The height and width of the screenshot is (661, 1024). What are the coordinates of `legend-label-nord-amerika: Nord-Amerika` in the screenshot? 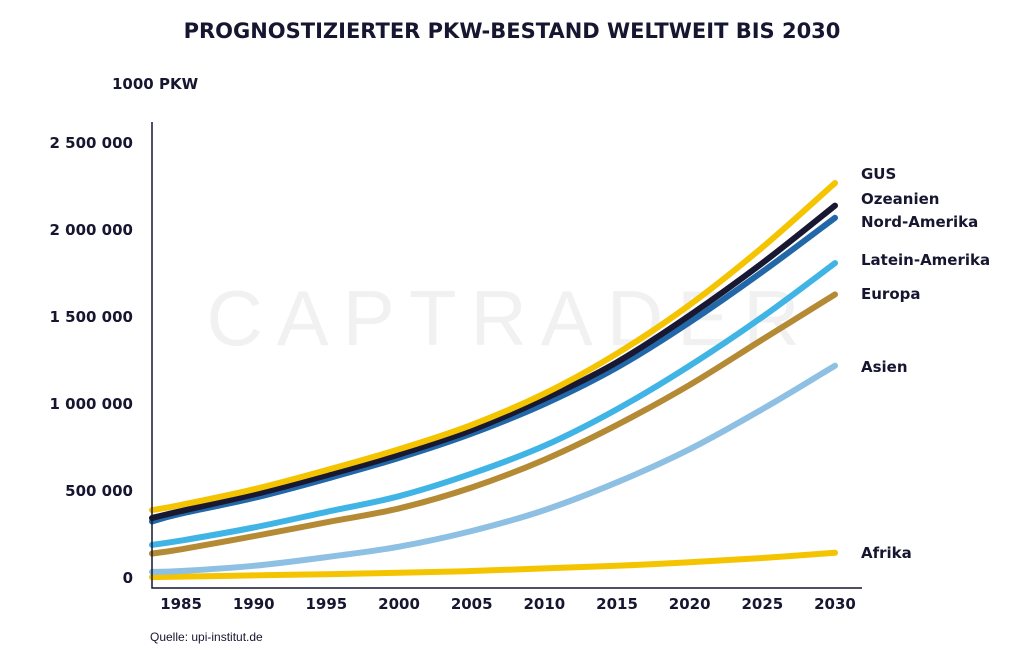 It's located at (919, 222).